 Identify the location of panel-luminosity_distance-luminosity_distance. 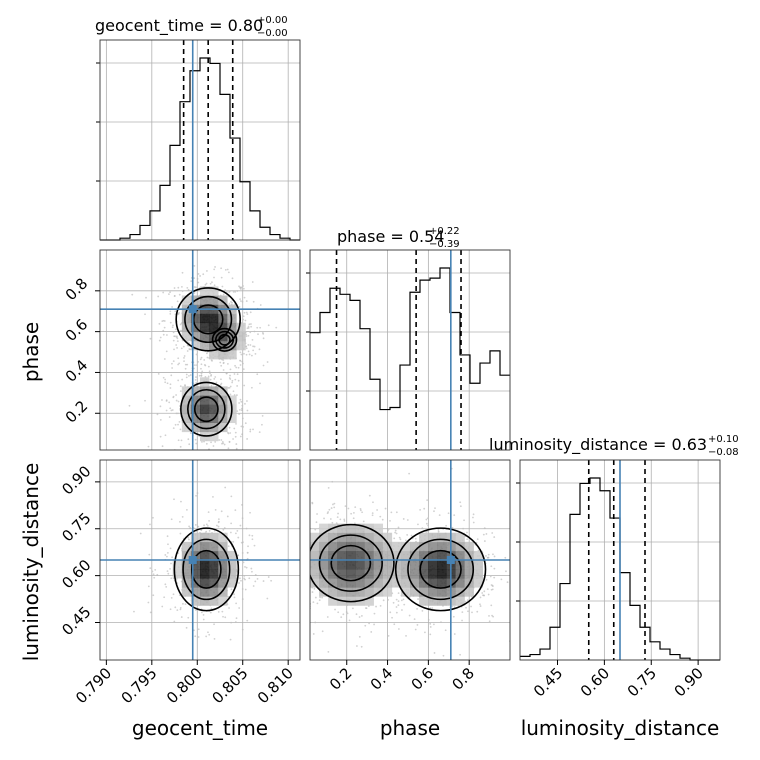
(618, 560).